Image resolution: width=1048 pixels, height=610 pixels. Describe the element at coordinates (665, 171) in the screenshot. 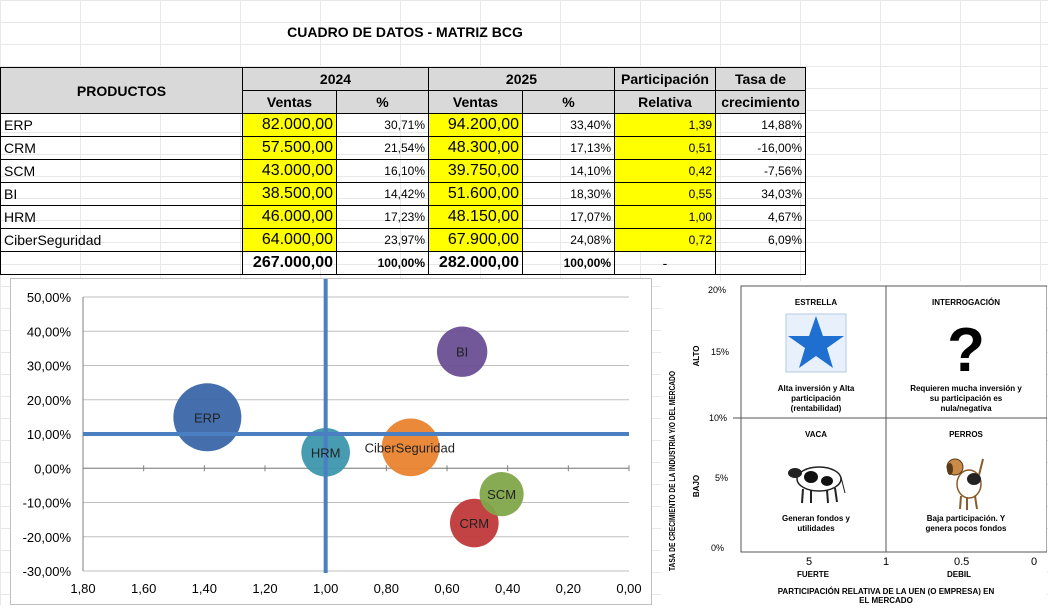

I see `rel-share-cell: 0,42` at that location.